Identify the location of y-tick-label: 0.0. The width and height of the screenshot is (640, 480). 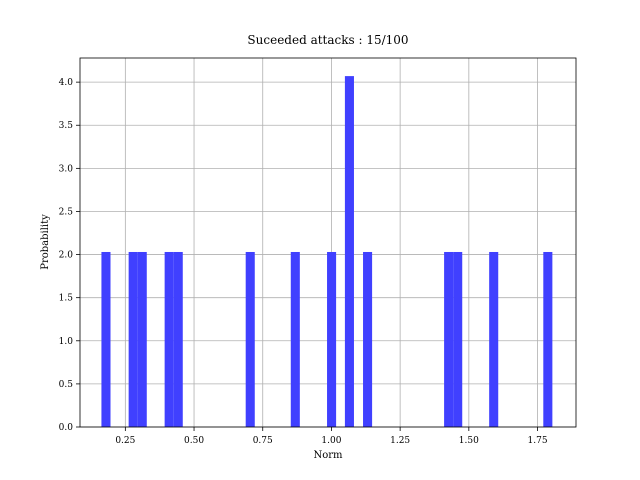
(66, 428).